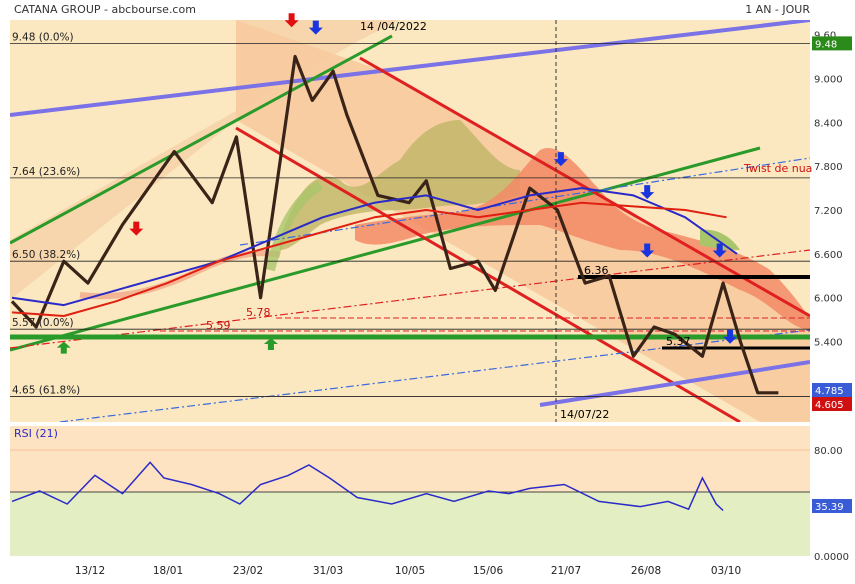 This screenshot has width=855, height=584. I want to click on annotation-6: Twist de nua, so click(777, 168).